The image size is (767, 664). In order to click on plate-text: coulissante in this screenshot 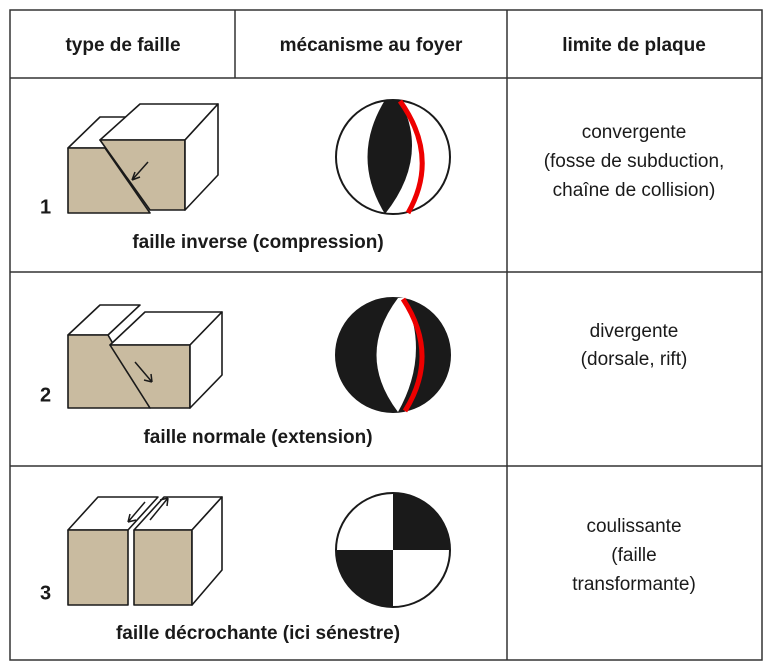, I will do `click(633, 526)`.